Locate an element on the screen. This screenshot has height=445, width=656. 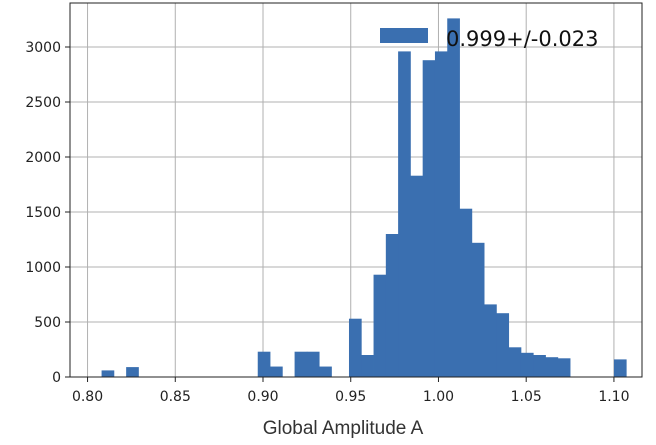
x-tick-label: 0.80 is located at coordinates (87, 397).